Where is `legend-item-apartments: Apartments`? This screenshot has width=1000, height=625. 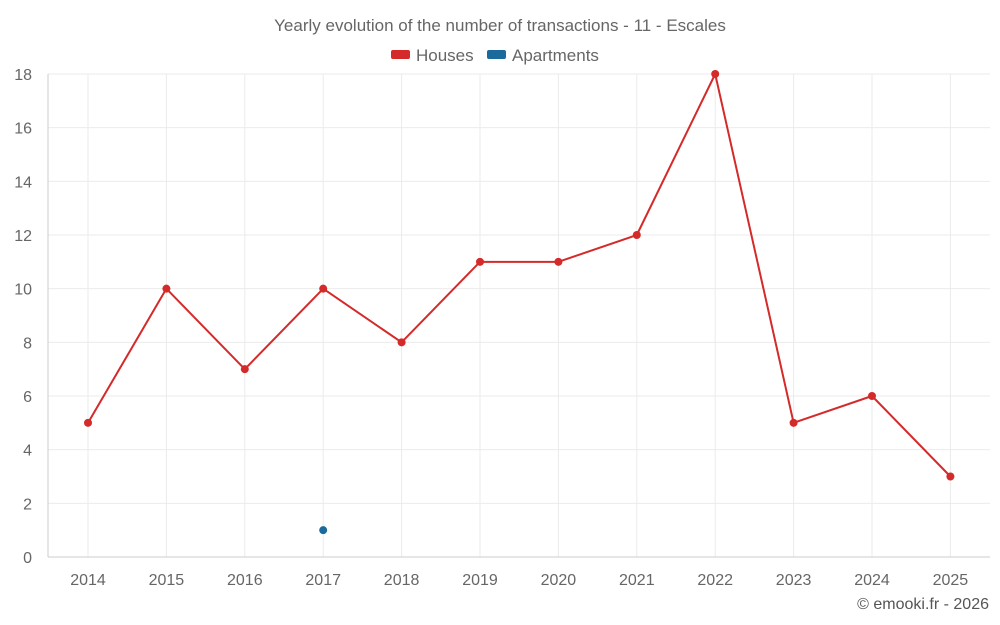
legend-item-apartments: Apartments is located at coordinates (543, 55).